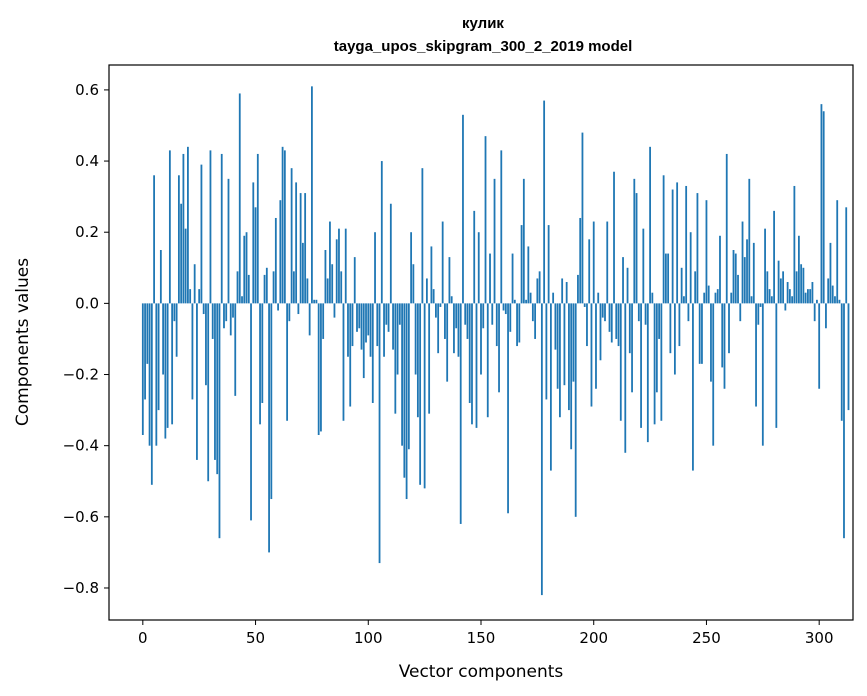  Describe the element at coordinates (483, 23) in the screenshot. I see `chart-title: кулик` at that location.